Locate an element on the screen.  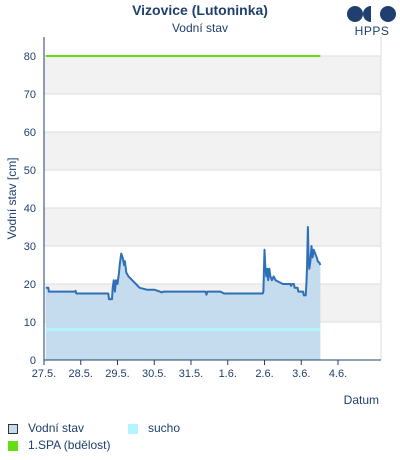
x-tick-label: 28.5. is located at coordinates (81, 374).